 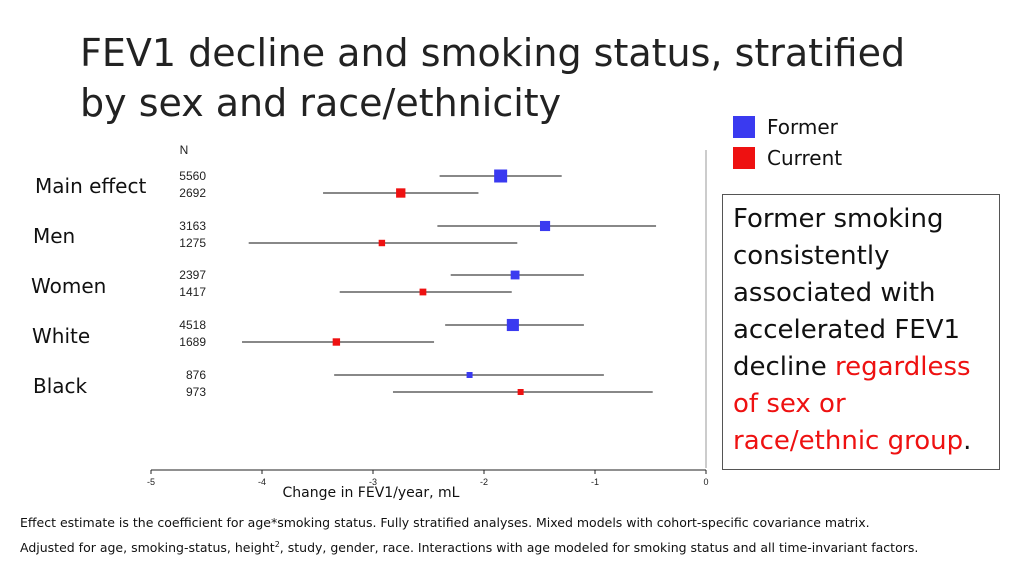 I want to click on n-white-current: 1689, so click(x=192, y=342).